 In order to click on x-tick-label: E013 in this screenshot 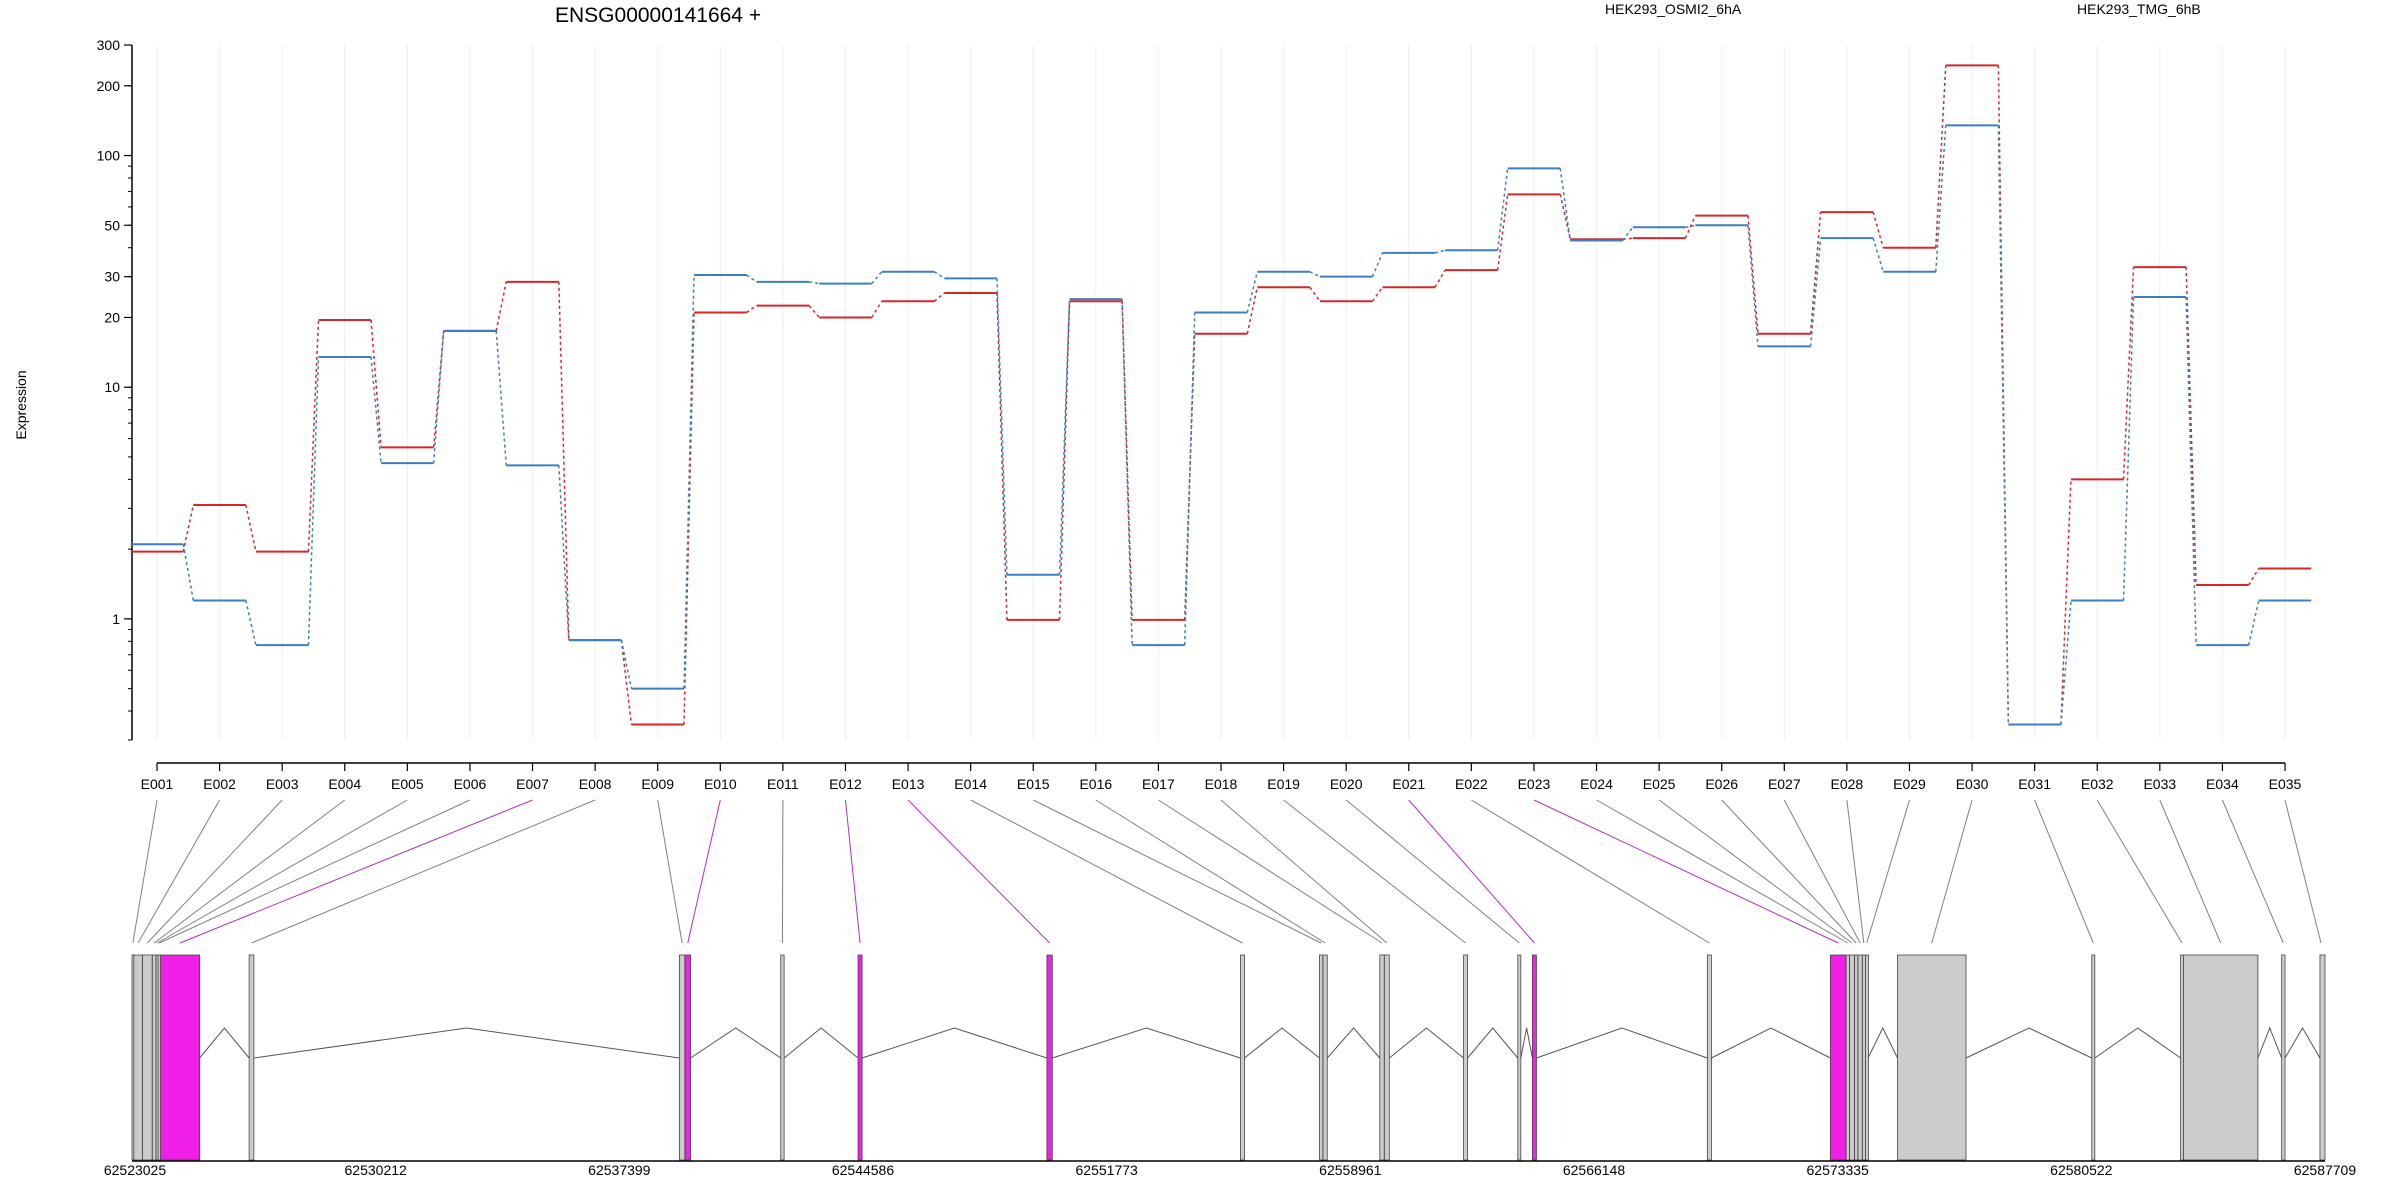, I will do `click(908, 784)`.